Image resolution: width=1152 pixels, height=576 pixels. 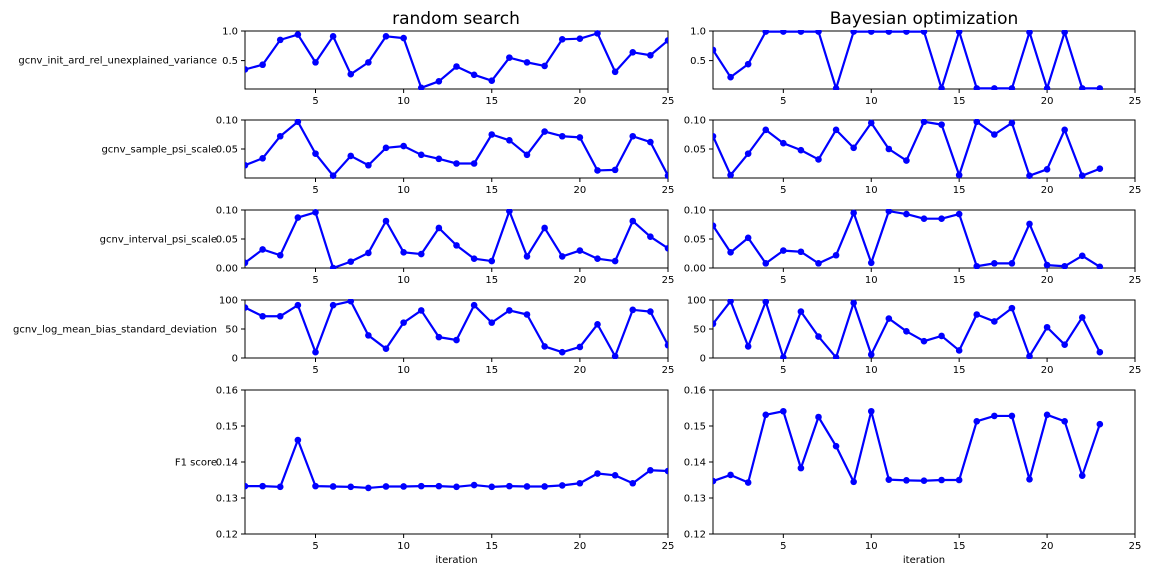 What do you see at coordinates (783, 280) in the screenshot?
I see `x-tick-label: 5` at bounding box center [783, 280].